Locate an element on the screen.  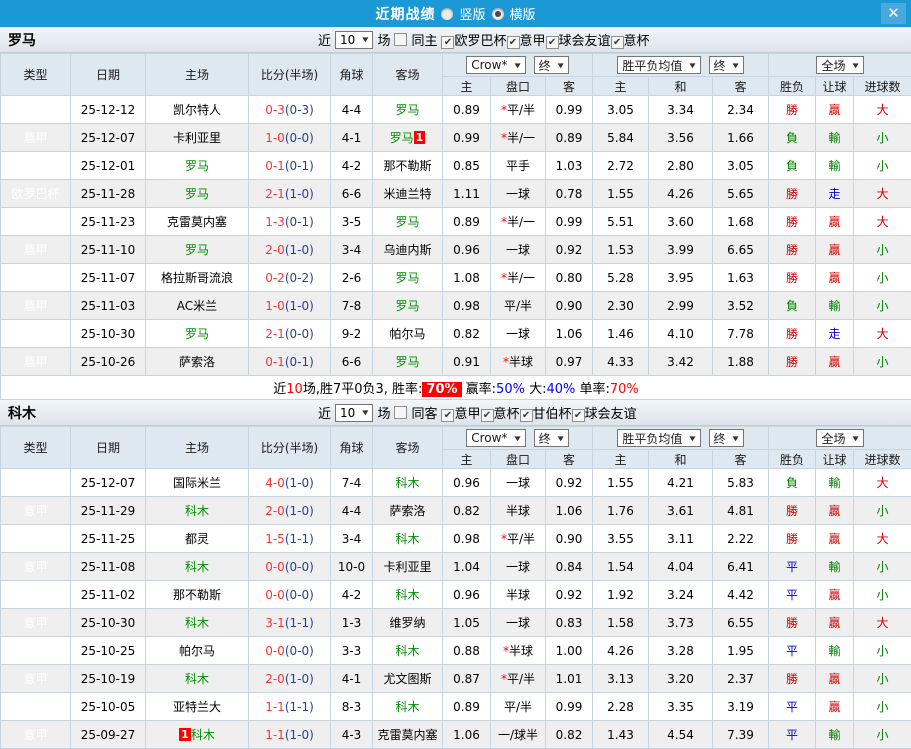
avg-away-cell: 6.65 is located at coordinates (740, 249).